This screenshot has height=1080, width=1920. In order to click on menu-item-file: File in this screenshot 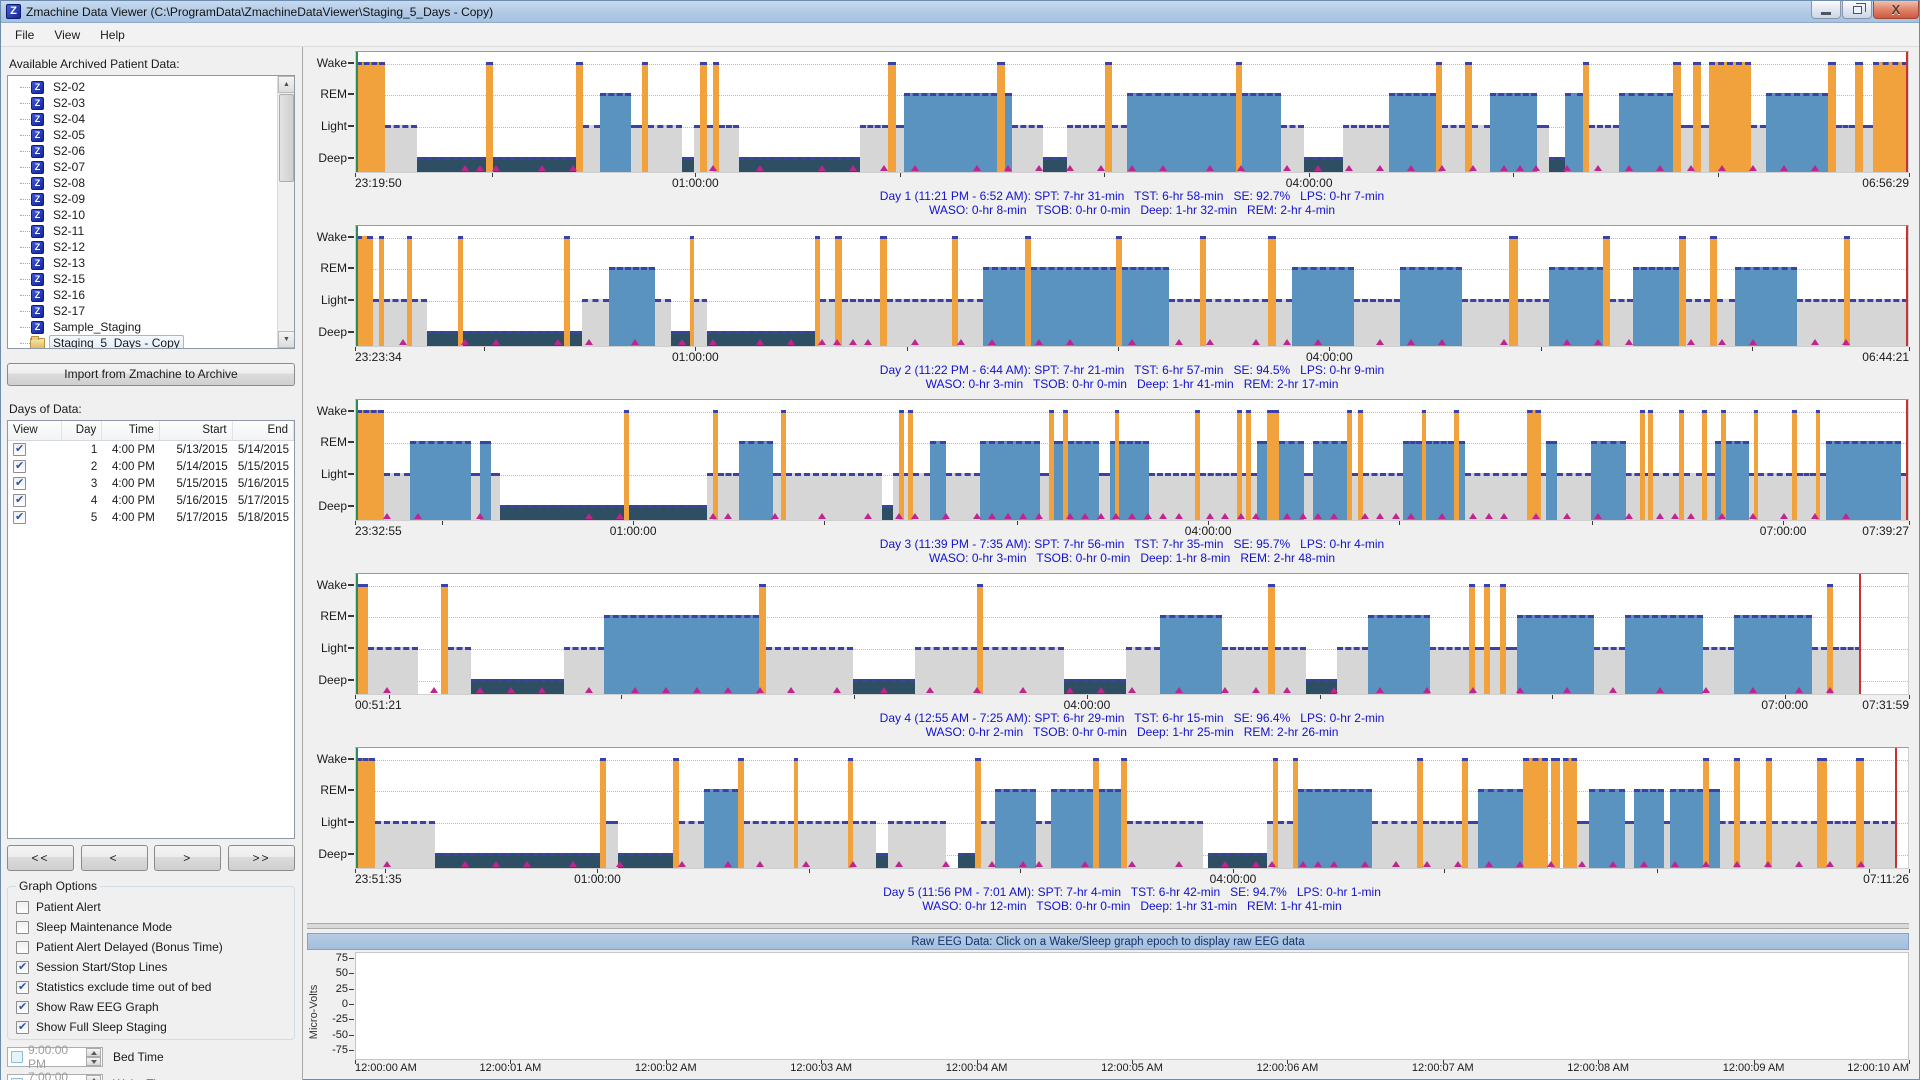, I will do `click(25, 34)`.